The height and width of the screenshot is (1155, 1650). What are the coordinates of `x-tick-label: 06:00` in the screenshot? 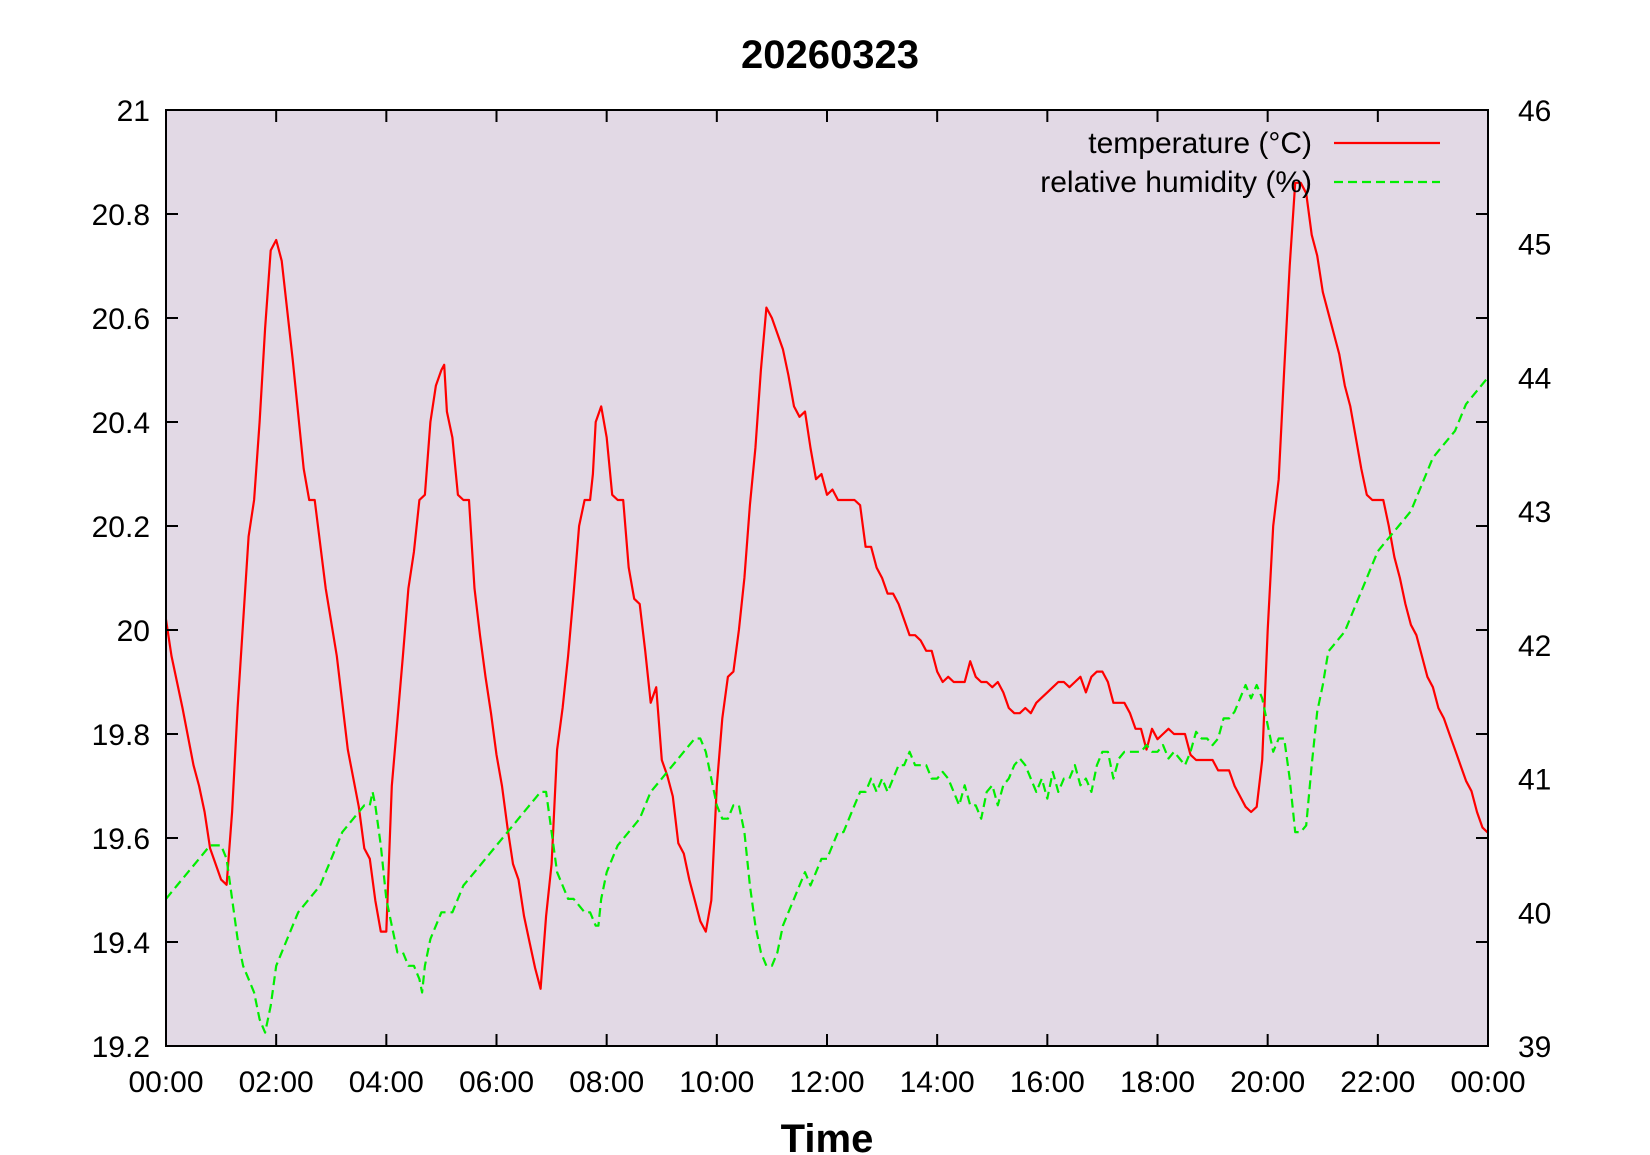 It's located at (496, 1082).